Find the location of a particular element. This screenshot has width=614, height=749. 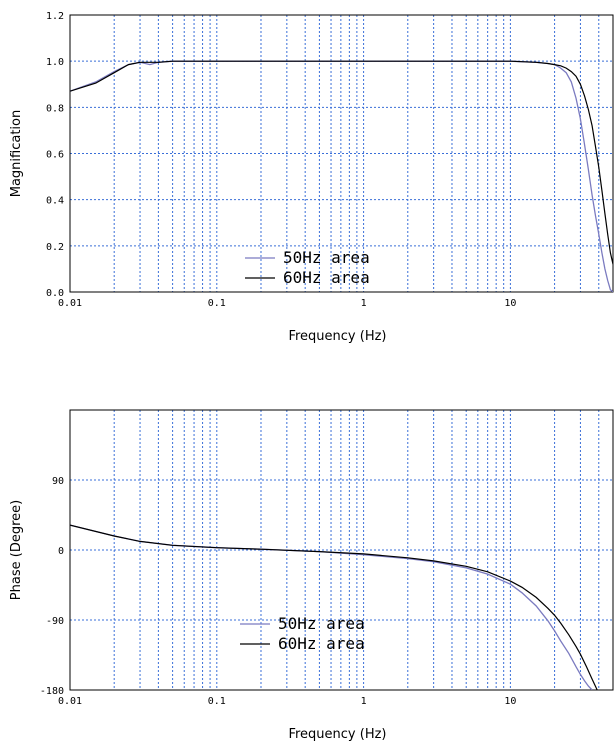

y-tick-label: 1.0 is located at coordinates (55, 62).